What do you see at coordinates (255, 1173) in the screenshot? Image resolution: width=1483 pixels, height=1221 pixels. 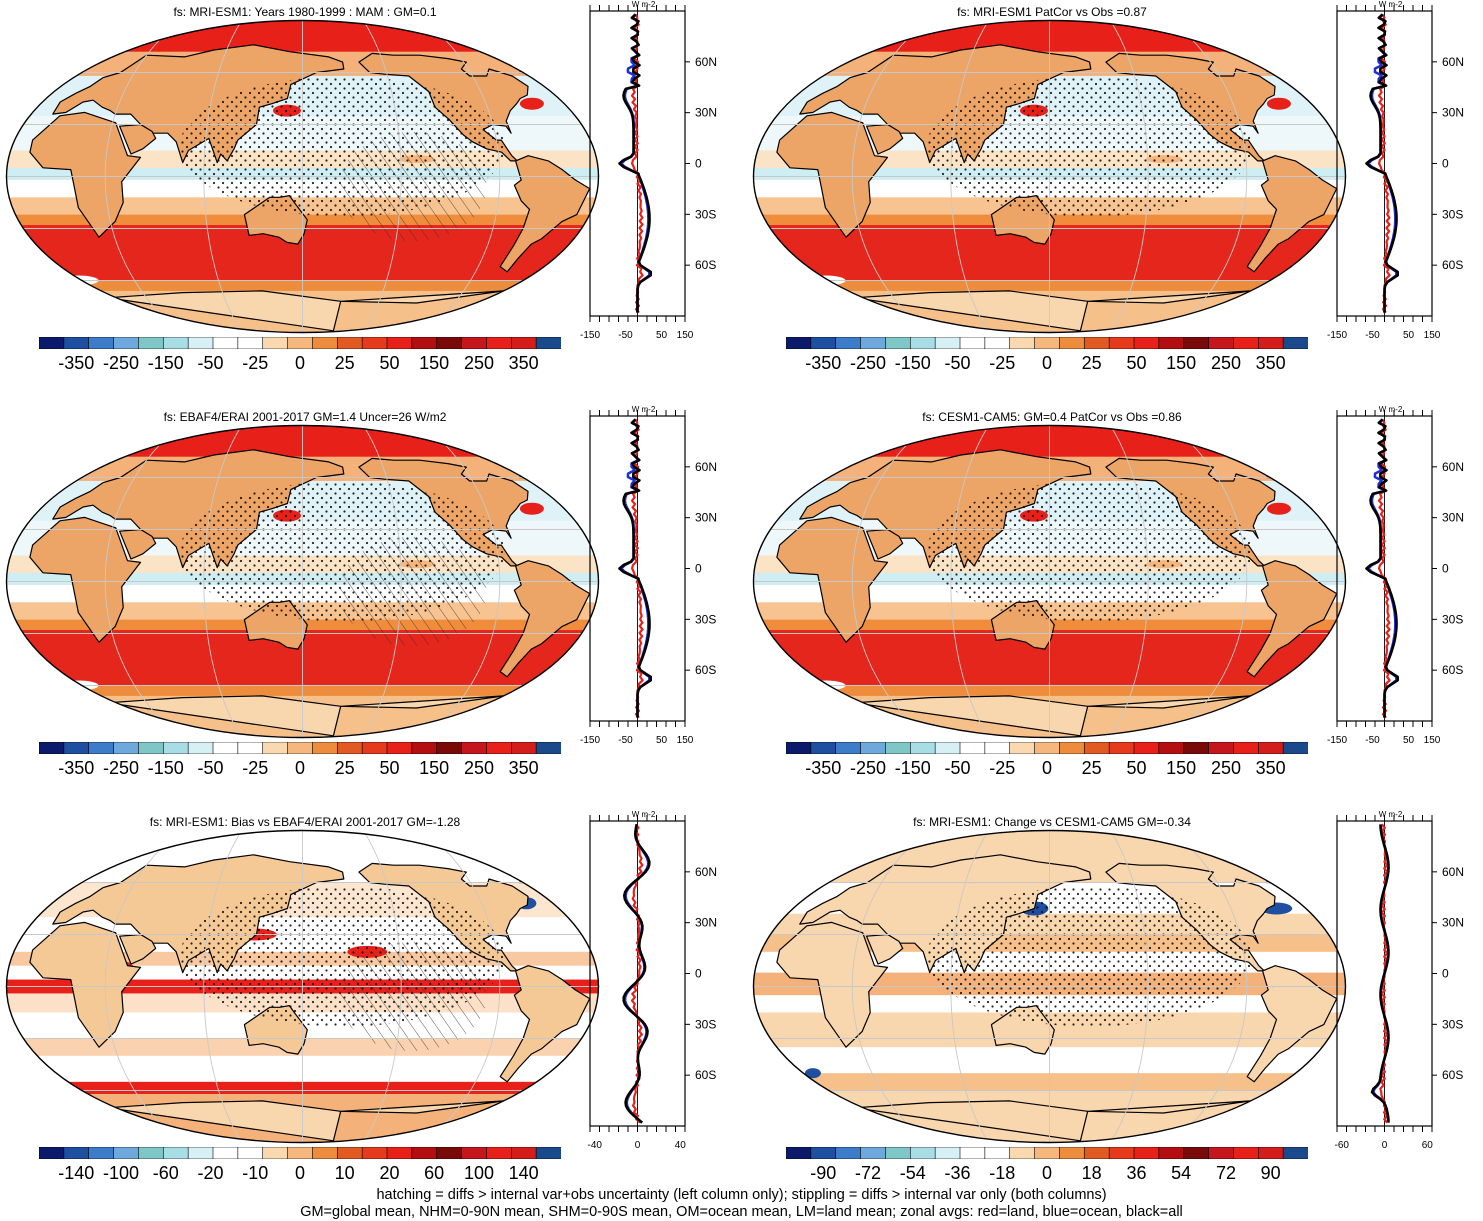 I see `colorbar-tick-label: -10` at bounding box center [255, 1173].